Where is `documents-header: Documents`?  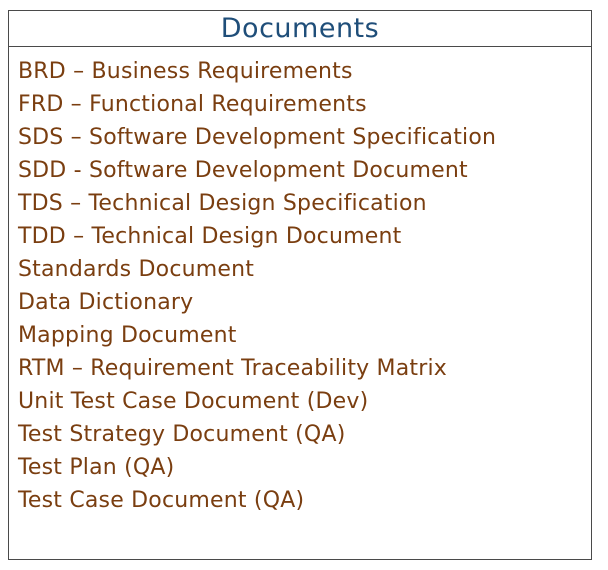
documents-header: Documents is located at coordinates (300, 29).